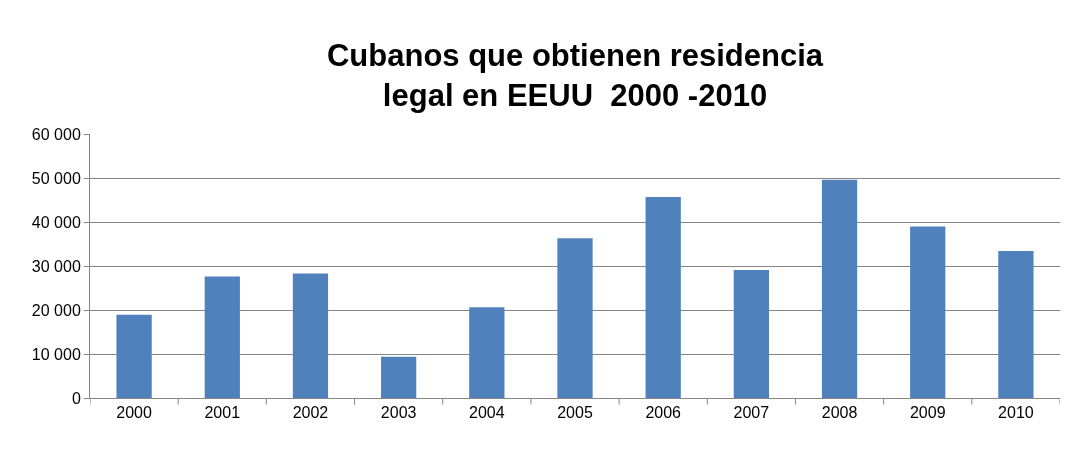 Image resolution: width=1084 pixels, height=451 pixels. I want to click on y-tick-label: 40 000, so click(56, 222).